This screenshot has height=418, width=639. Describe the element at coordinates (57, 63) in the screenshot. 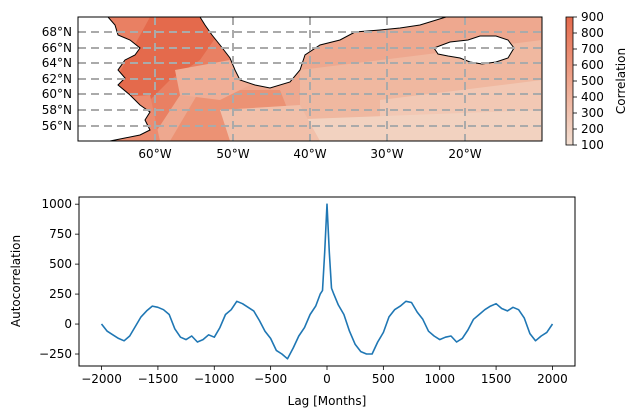

I see `map-y-tick-label: 64°N` at that location.